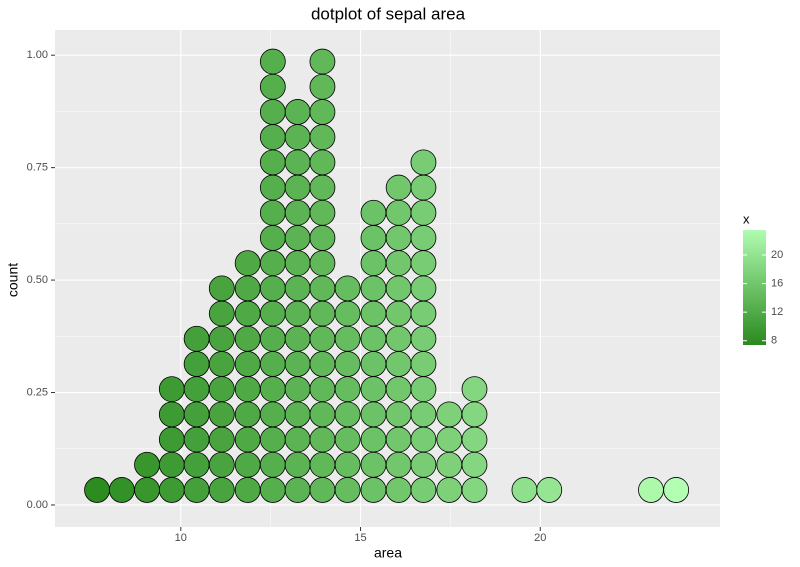  What do you see at coordinates (388, 553) in the screenshot?
I see `x-axis-title: area` at bounding box center [388, 553].